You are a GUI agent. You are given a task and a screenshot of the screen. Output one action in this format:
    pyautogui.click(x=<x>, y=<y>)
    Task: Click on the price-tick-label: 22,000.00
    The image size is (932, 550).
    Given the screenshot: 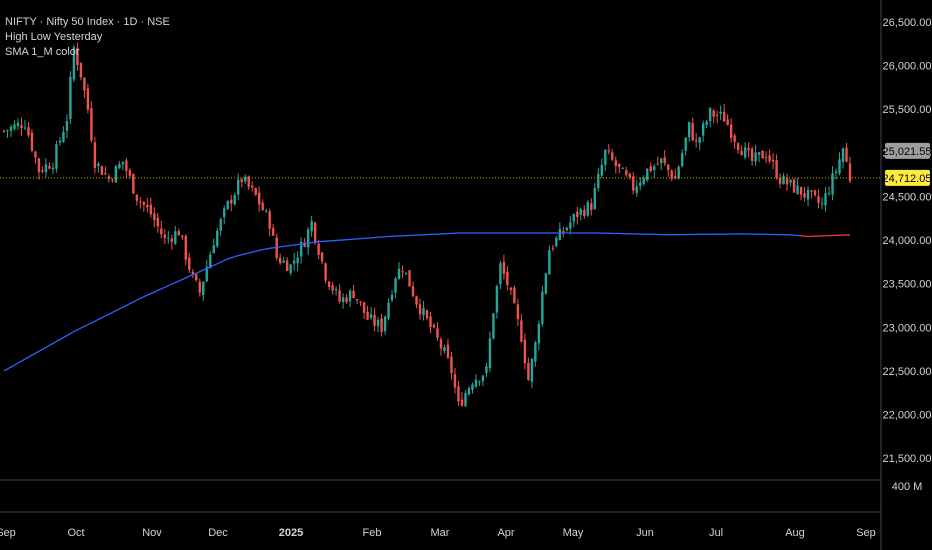 What is the action you would take?
    pyautogui.click(x=907, y=416)
    